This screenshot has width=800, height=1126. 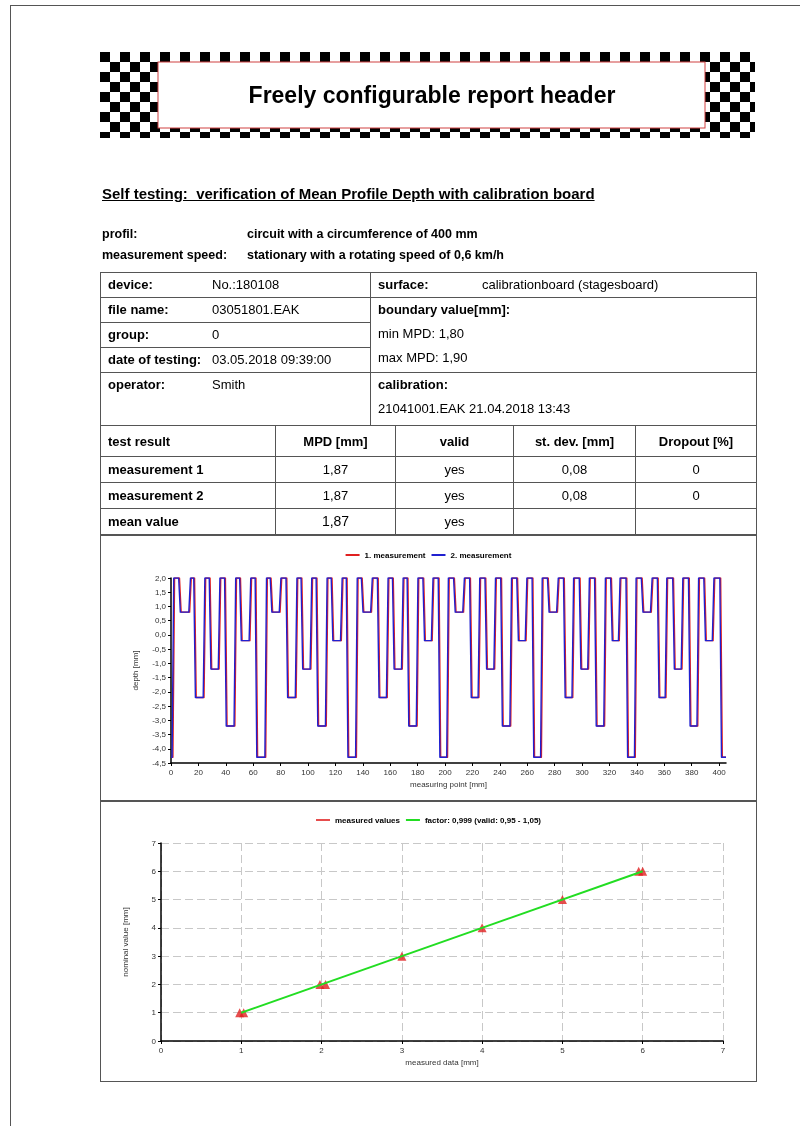 I want to click on x-tick-label: 300, so click(x=582, y=772).